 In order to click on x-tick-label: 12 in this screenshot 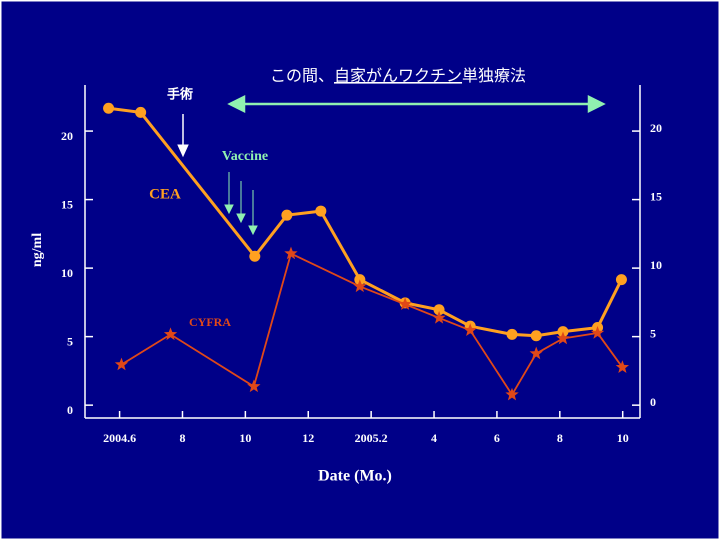, I will do `click(308, 438)`.